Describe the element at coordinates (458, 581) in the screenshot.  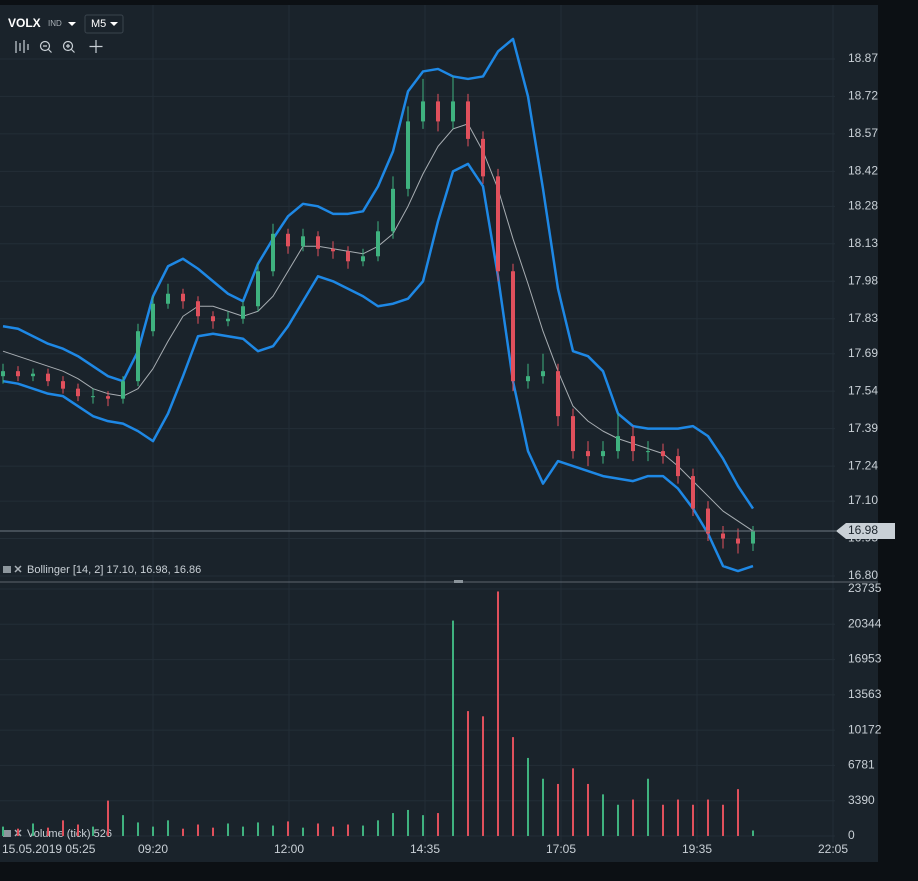
I see `resize-handle` at that location.